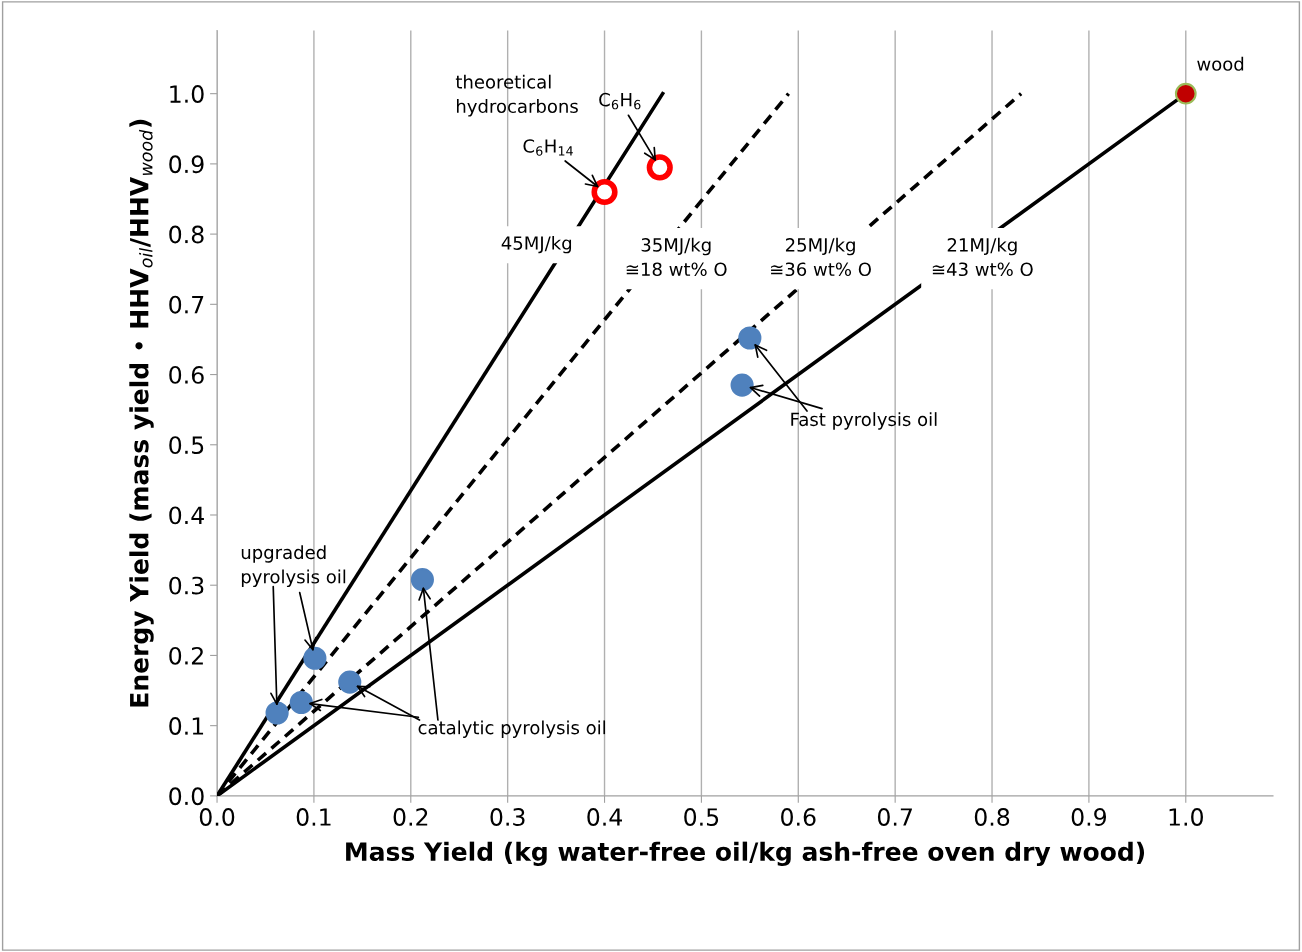 The width and height of the screenshot is (1302, 952). Describe the element at coordinates (410, 817) in the screenshot. I see `x-tick-label: 0.2` at that location.